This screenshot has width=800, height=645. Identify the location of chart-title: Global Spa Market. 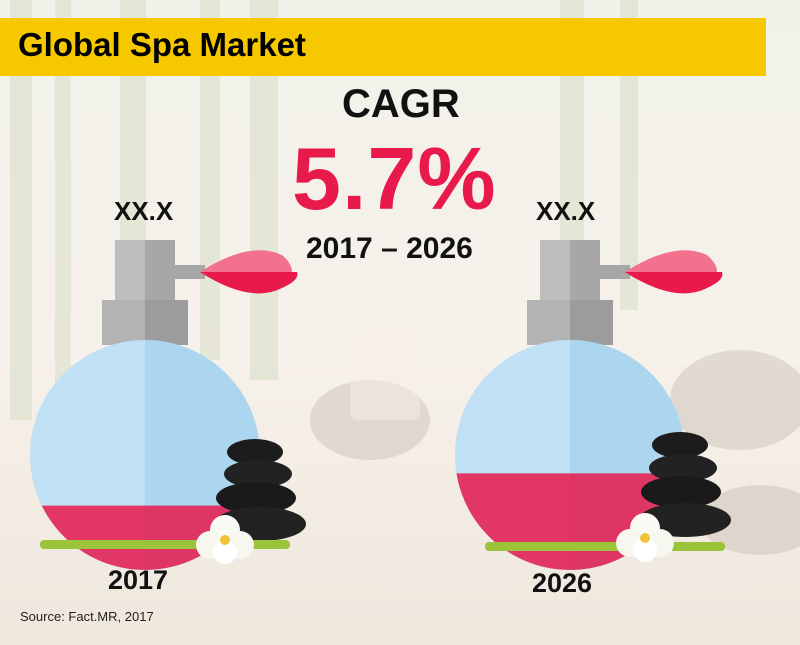
(162, 44).